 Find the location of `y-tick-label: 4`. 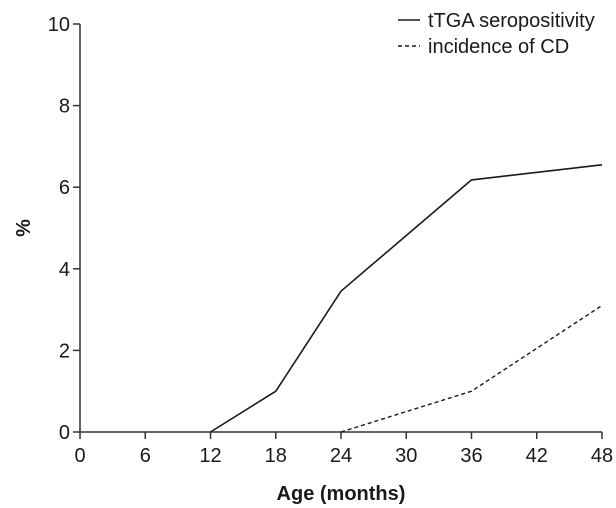

y-tick-label: 4 is located at coordinates (64, 270).